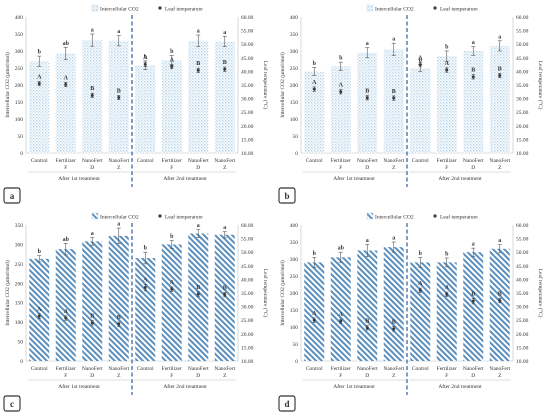  Describe the element at coordinates (294, 103) in the screenshot. I see `y-left-tick-label: 150` at that location.